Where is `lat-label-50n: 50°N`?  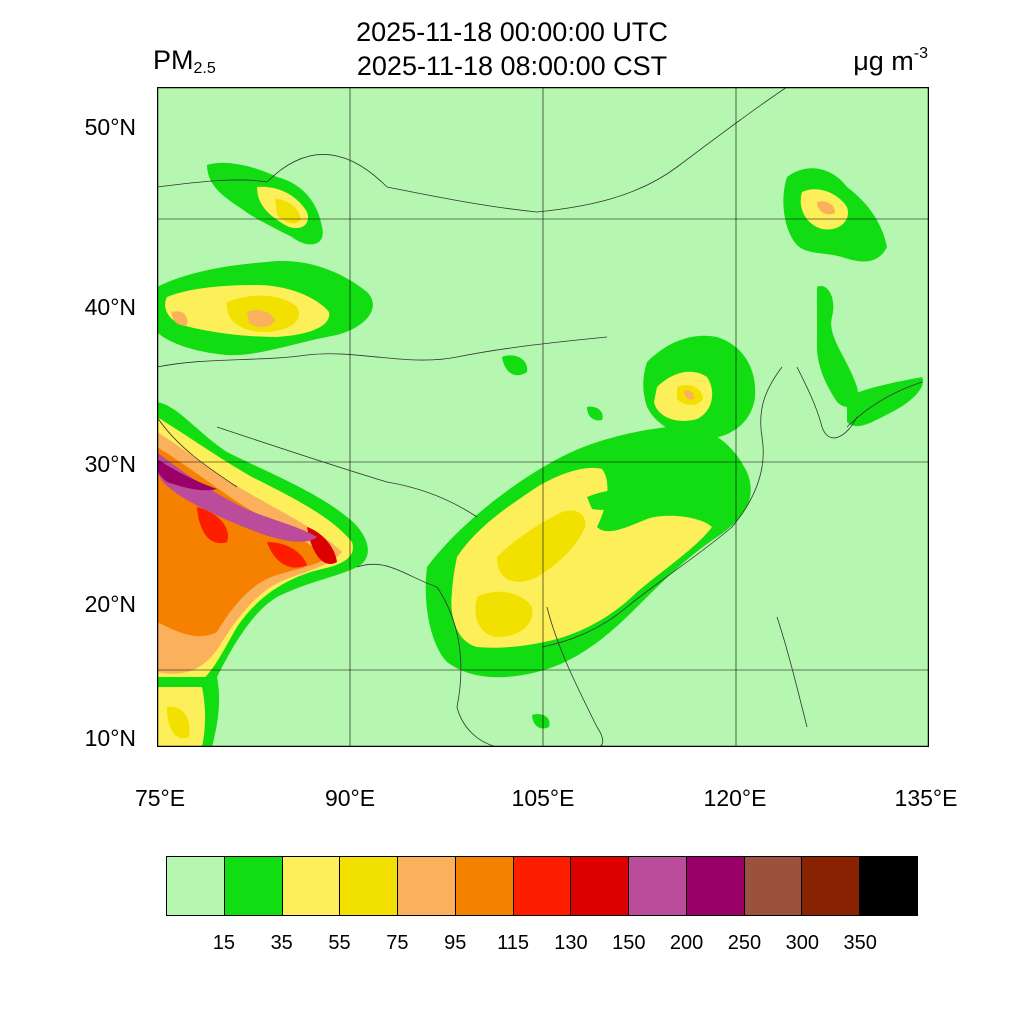
lat-label-50n: 50°N is located at coordinates (110, 127).